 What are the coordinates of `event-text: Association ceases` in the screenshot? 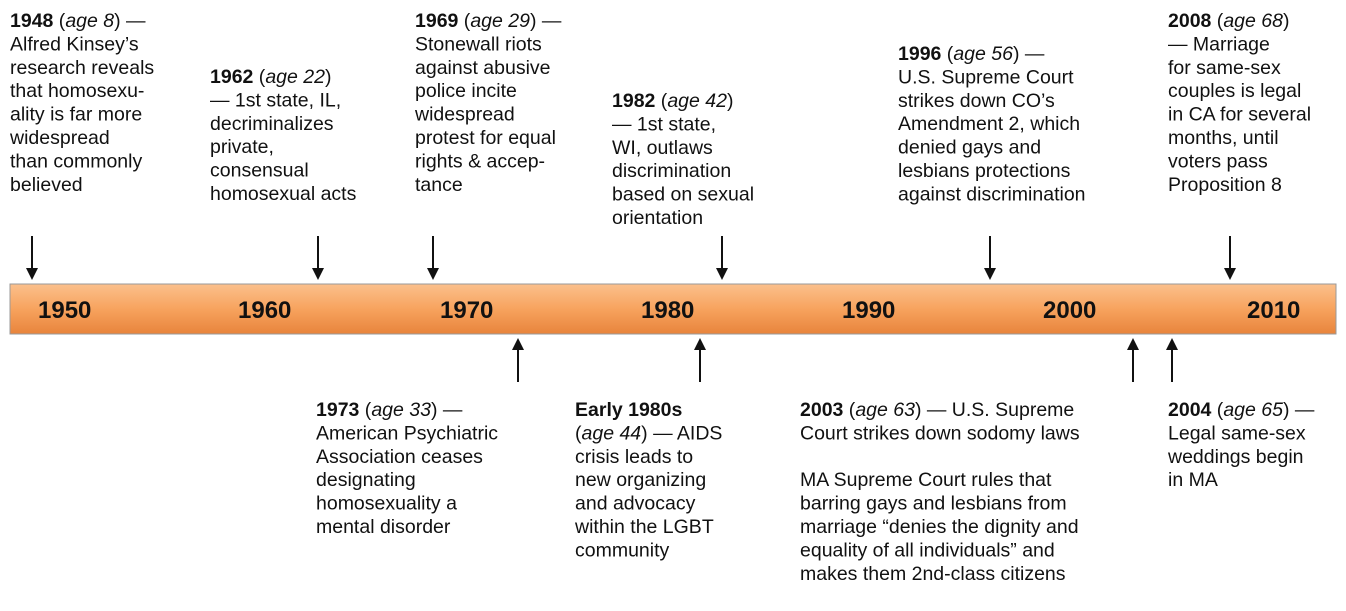 It's located at (399, 457).